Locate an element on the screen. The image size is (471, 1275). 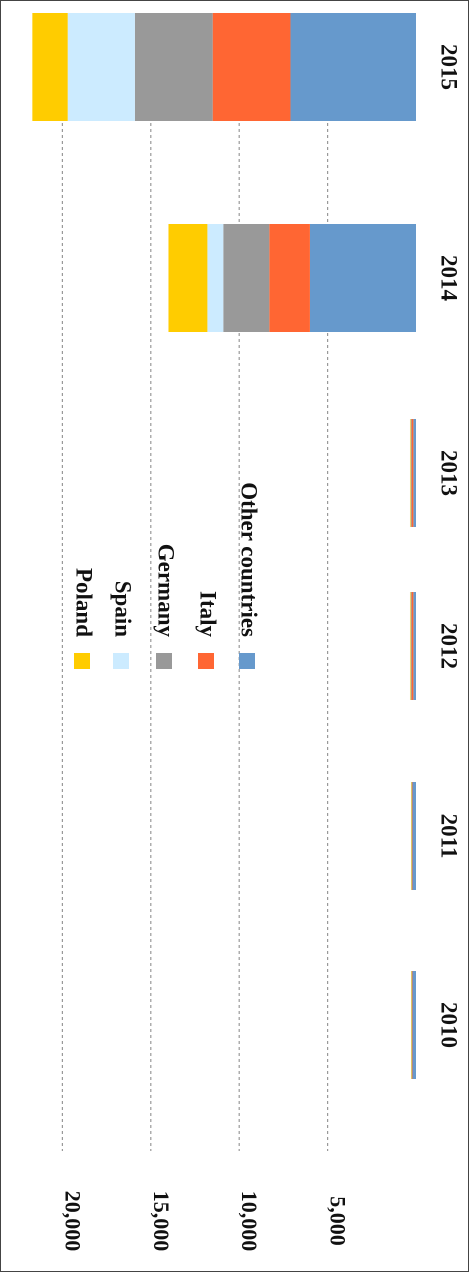
bar-2010-poland is located at coordinates (411, 1025).